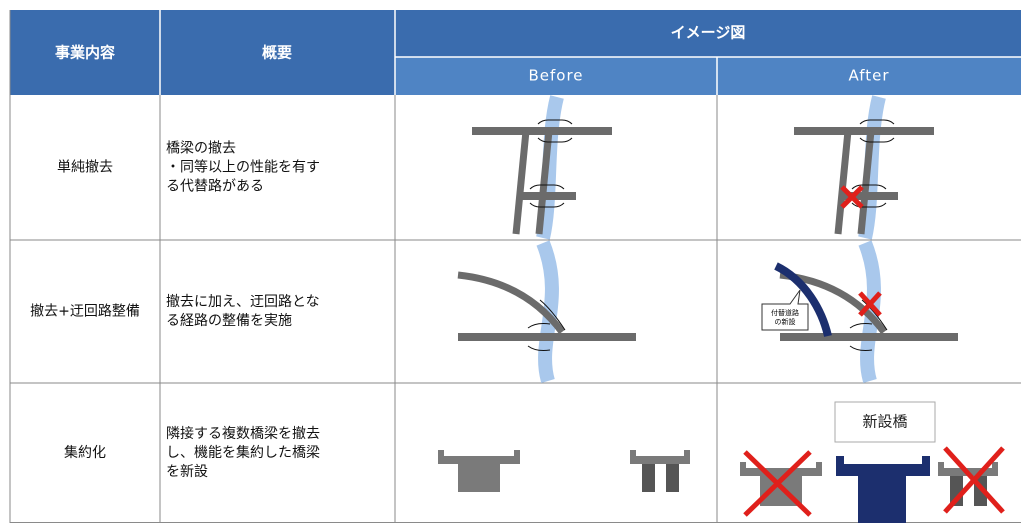  Describe the element at coordinates (229, 321) in the screenshot. I see `row-summary: る経路の整備を実施` at that location.